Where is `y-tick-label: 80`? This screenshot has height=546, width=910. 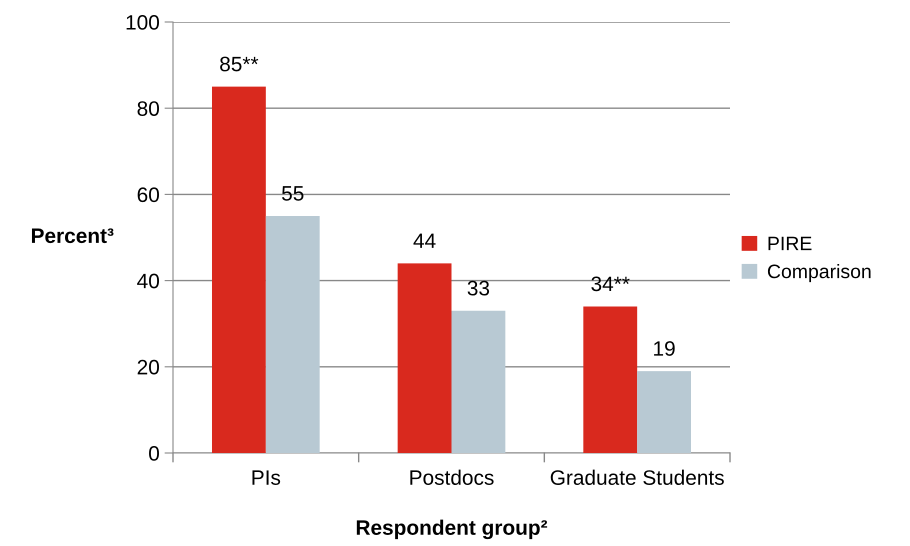 y-tick-label: 80 is located at coordinates (148, 108).